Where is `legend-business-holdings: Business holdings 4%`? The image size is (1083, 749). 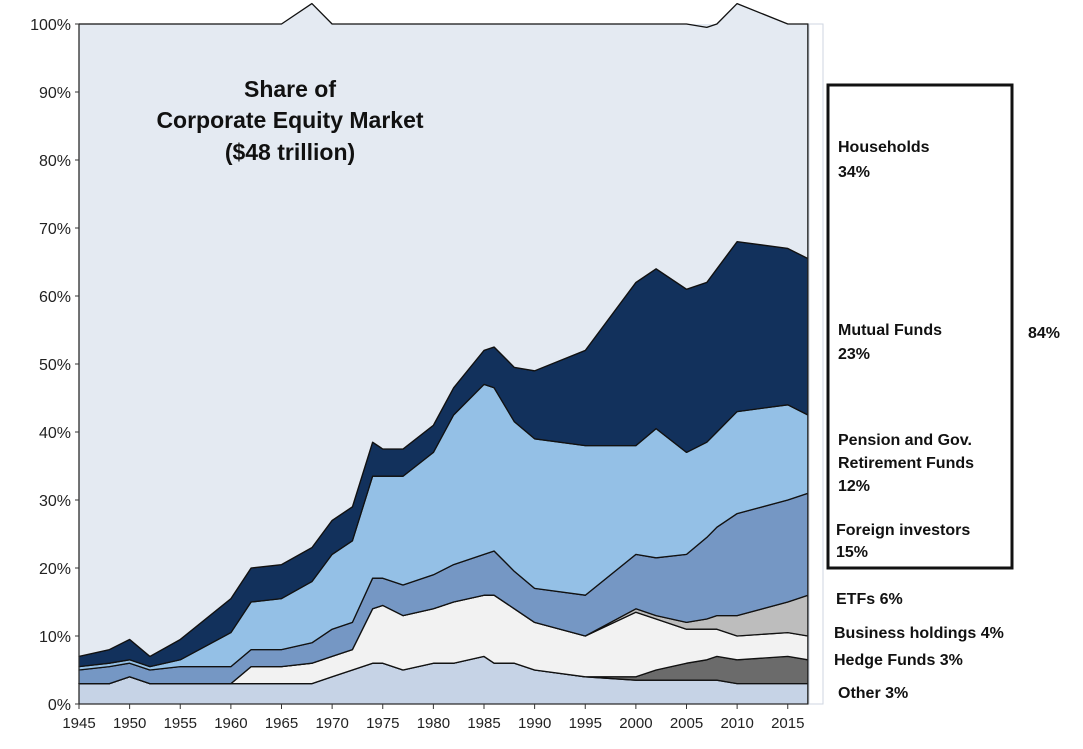
legend-business-holdings: Business holdings 4% is located at coordinates (919, 633).